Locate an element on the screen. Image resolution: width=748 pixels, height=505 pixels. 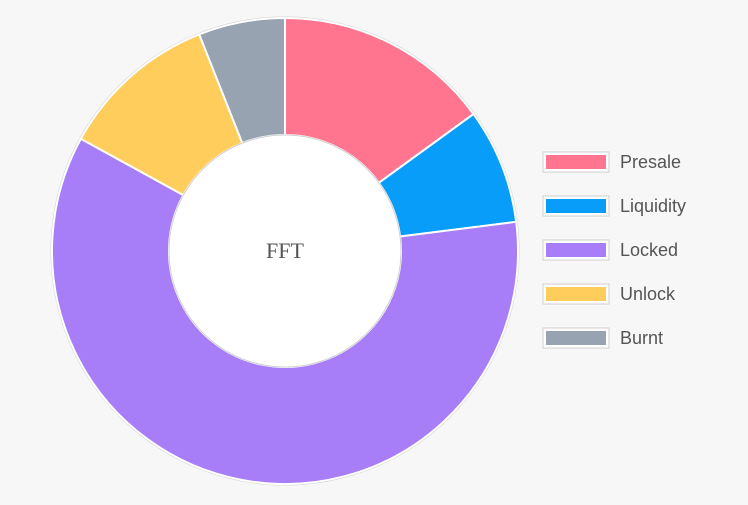
center-hole is located at coordinates (285, 251).